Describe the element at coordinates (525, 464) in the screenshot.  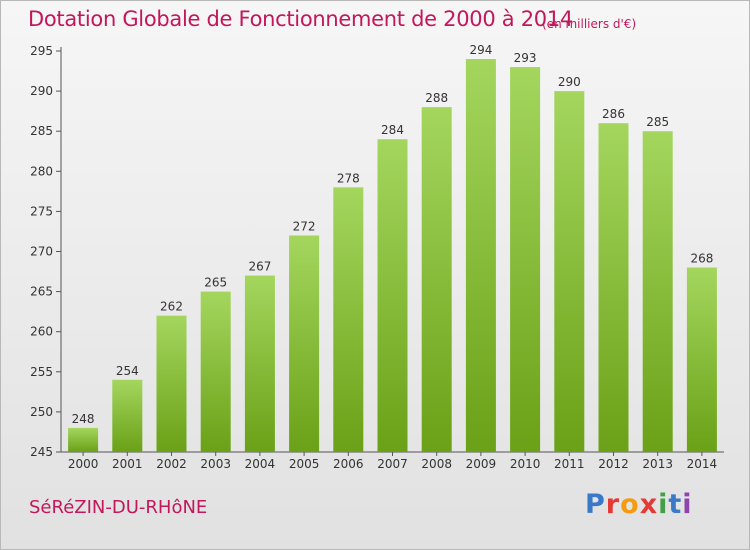
I see `x-tick-label: 2010` at that location.